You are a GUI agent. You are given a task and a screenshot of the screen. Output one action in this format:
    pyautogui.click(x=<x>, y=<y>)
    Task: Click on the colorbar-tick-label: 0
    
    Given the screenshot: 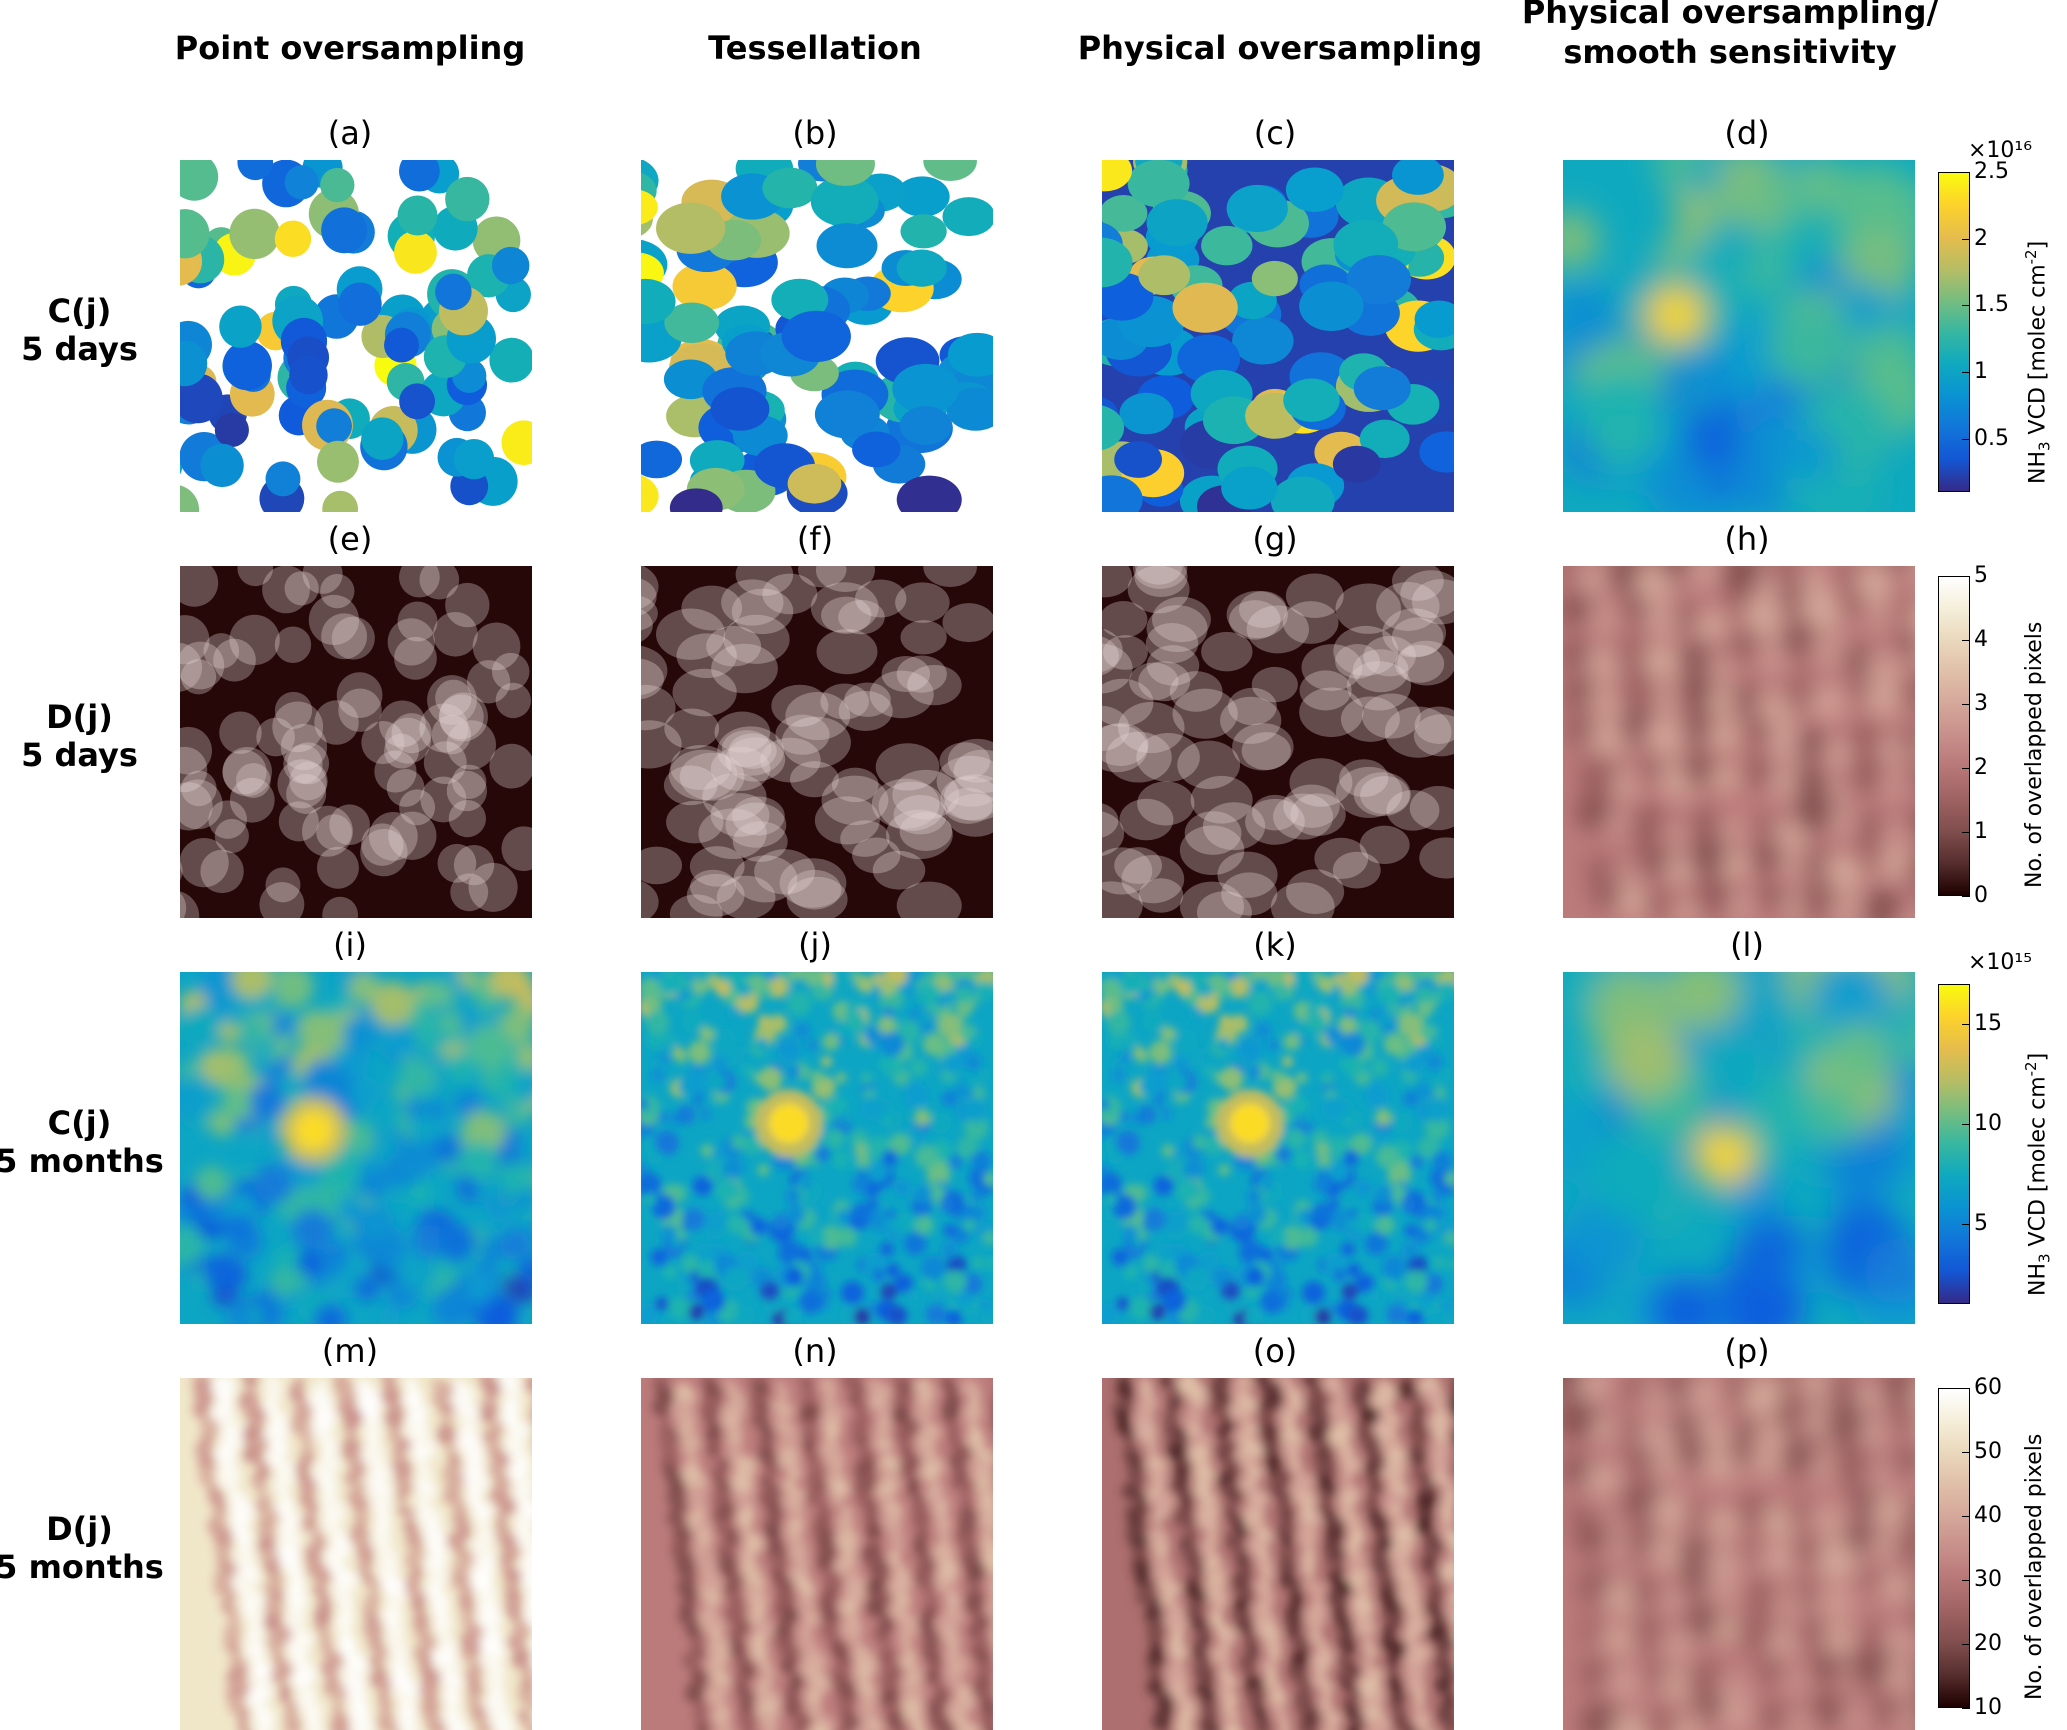 What is the action you would take?
    pyautogui.click(x=1981, y=896)
    